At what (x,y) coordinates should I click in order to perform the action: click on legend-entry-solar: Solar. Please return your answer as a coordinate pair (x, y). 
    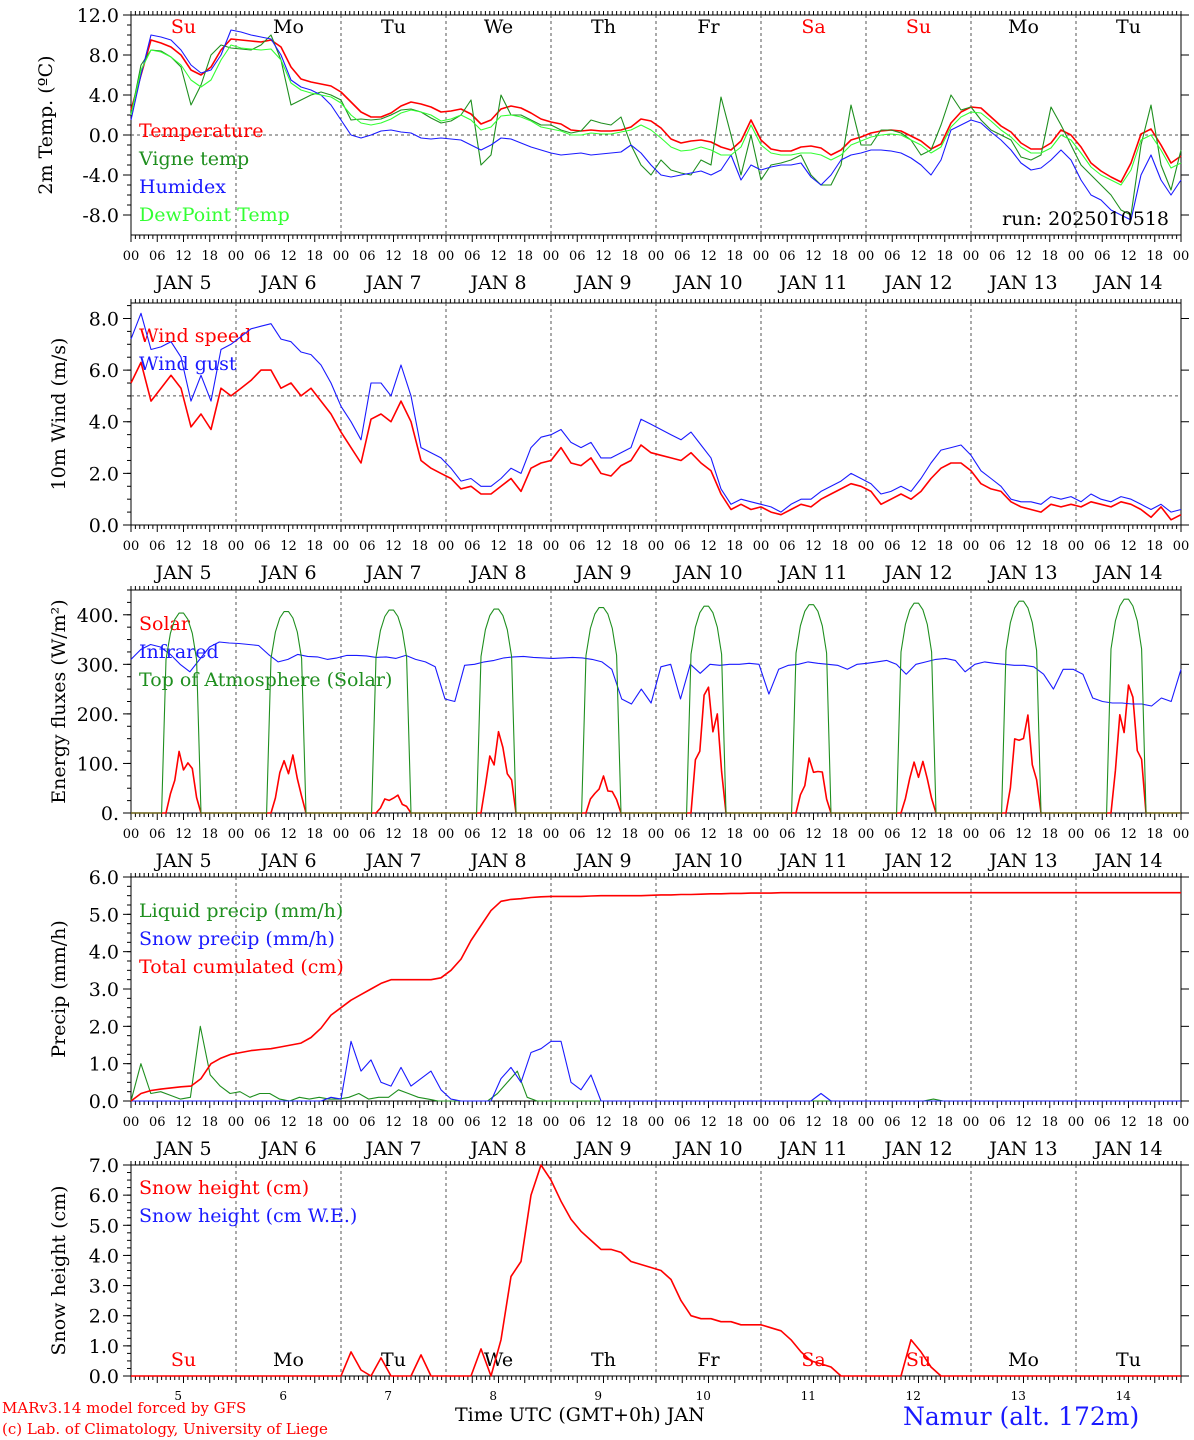
    Looking at the image, I should click on (165, 624).